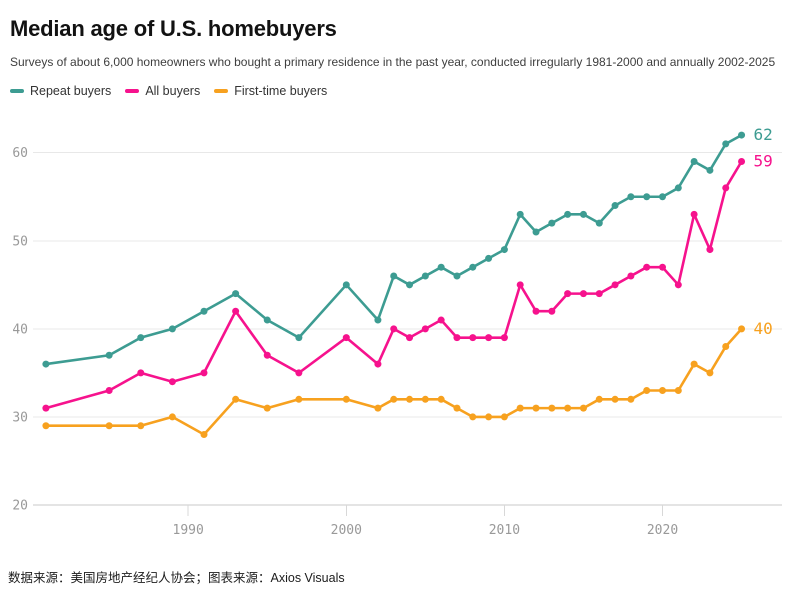 This screenshot has width=791, height=603. I want to click on data-point-first-time-buyers-1991, so click(204, 435).